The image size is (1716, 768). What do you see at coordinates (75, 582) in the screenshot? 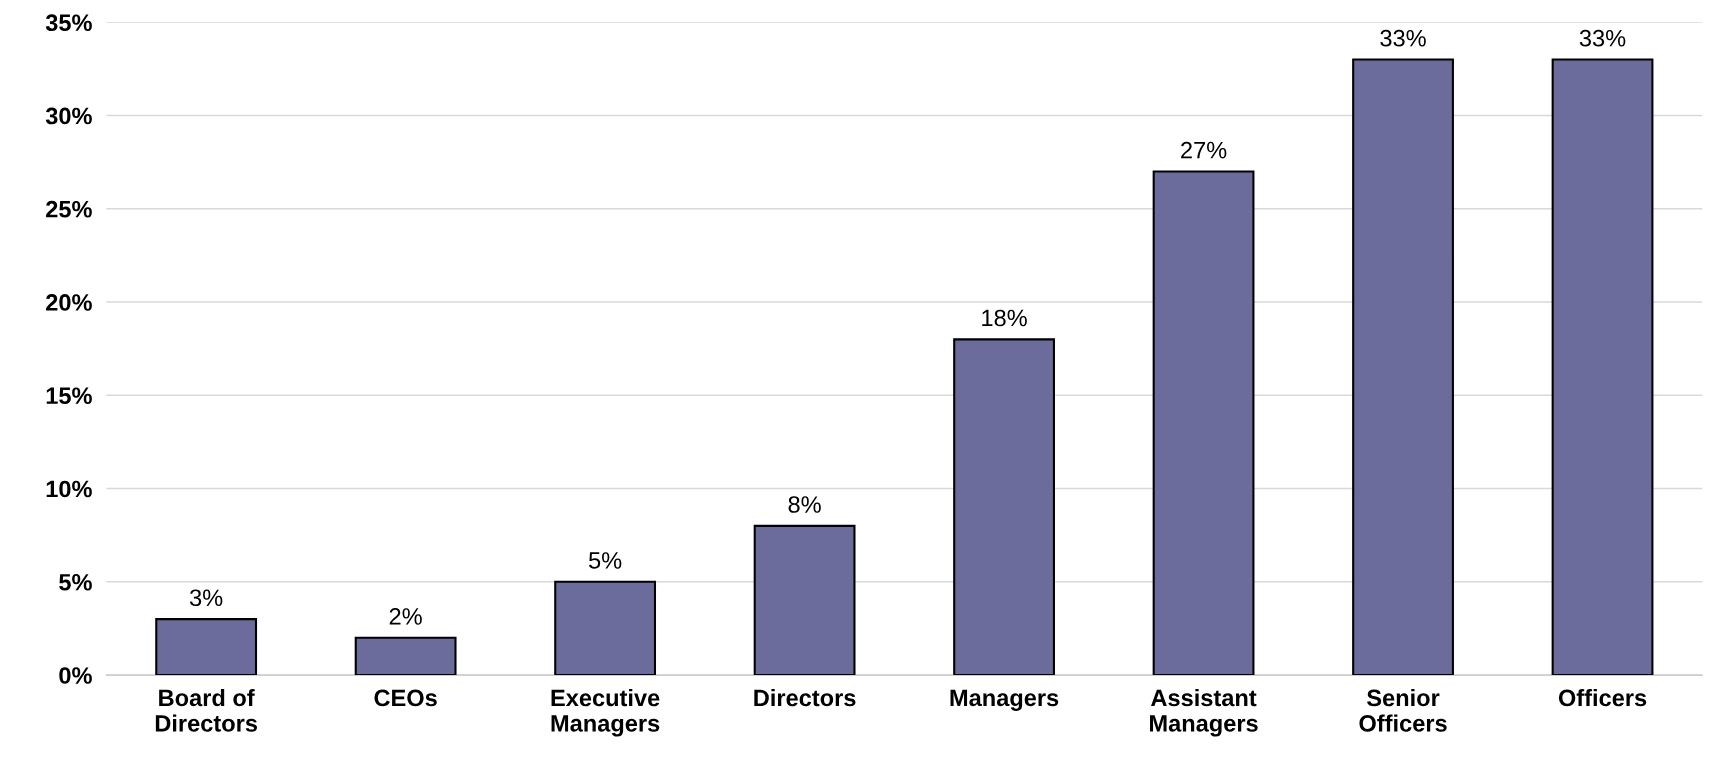
I see `y-tick-label: 5%` at bounding box center [75, 582].